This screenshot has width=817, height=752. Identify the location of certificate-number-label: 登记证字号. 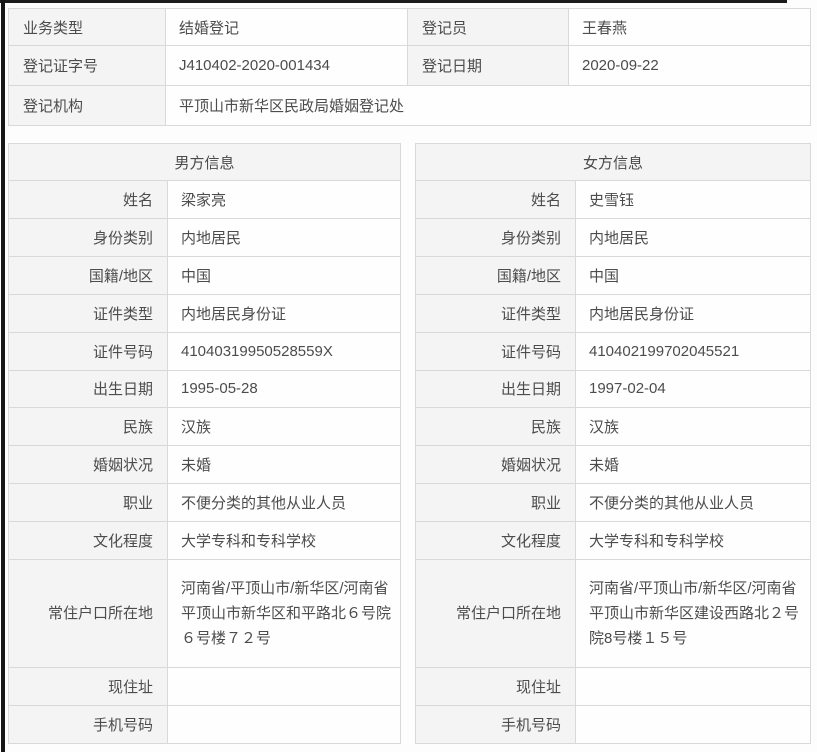
(87, 65).